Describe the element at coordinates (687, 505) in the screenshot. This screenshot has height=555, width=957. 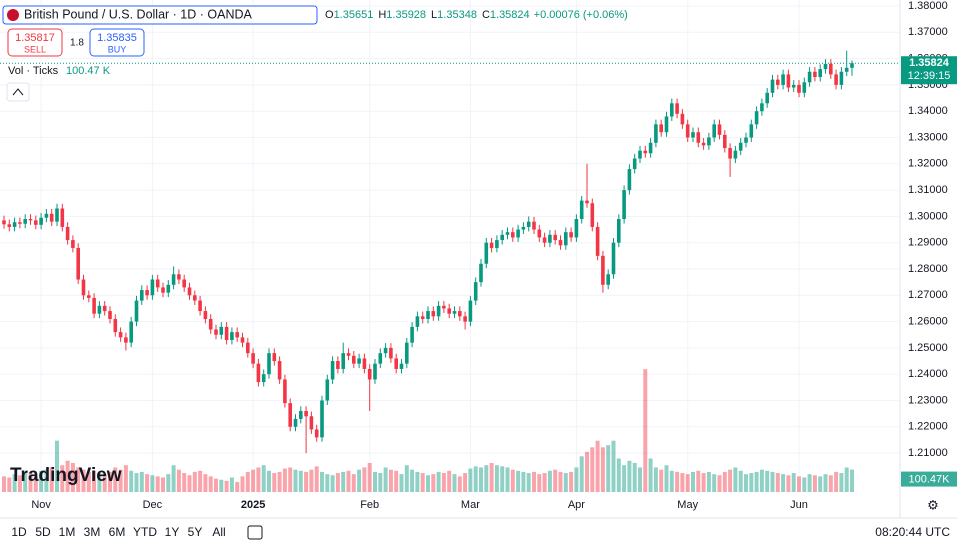
I see `x-tick-label: May` at that location.